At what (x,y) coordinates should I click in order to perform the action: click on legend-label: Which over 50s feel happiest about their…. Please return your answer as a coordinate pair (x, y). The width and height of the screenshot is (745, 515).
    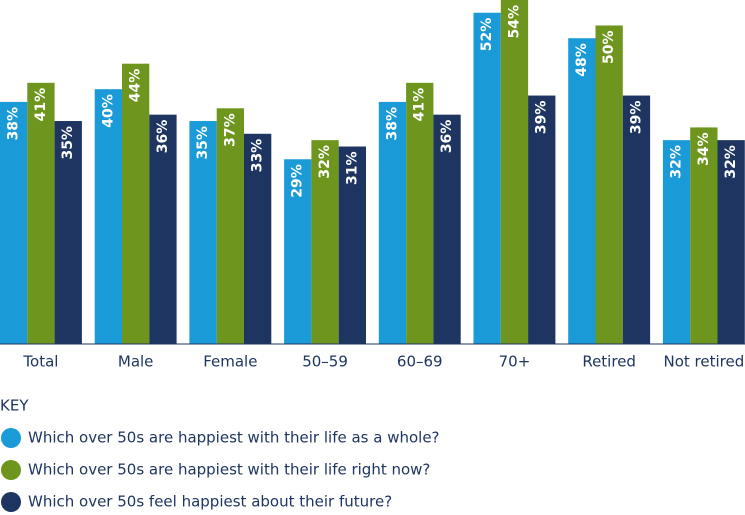
    Looking at the image, I should click on (210, 502).